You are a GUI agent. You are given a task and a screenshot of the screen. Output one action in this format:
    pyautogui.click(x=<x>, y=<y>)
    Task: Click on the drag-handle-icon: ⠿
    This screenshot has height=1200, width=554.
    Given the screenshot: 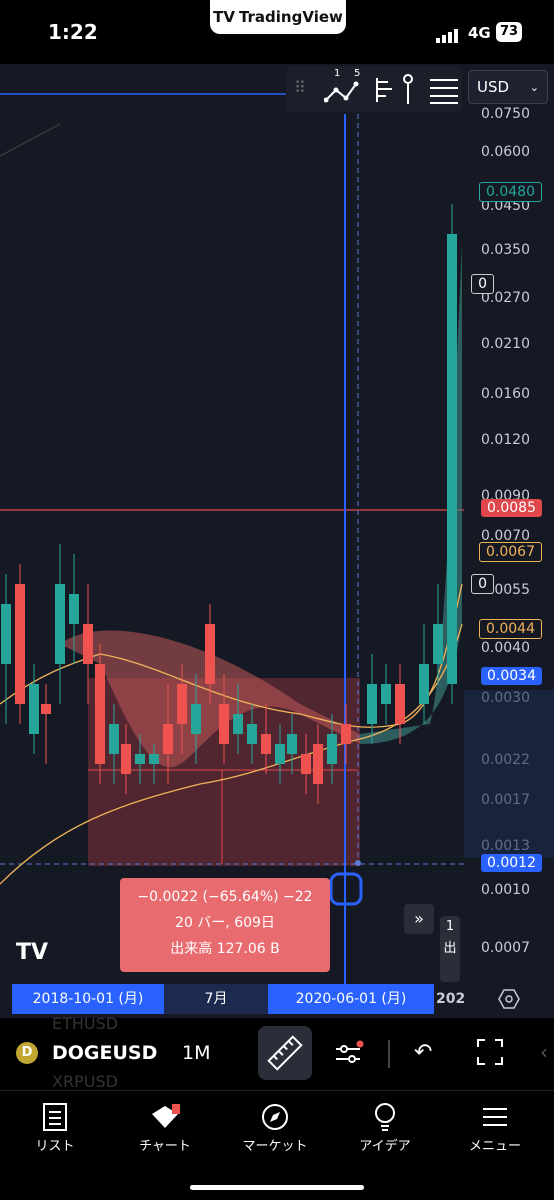 What is the action you would take?
    pyautogui.click(x=300, y=87)
    